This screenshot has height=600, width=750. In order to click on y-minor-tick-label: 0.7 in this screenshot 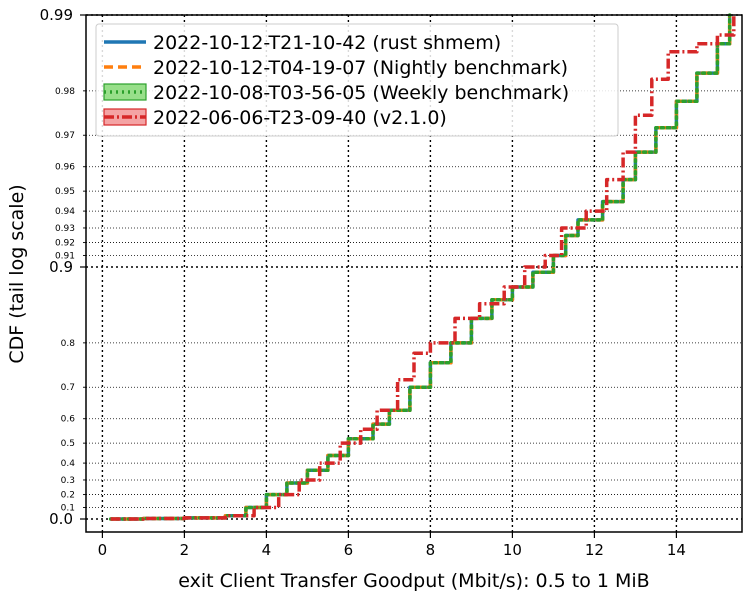, I will do `click(68, 388)`.